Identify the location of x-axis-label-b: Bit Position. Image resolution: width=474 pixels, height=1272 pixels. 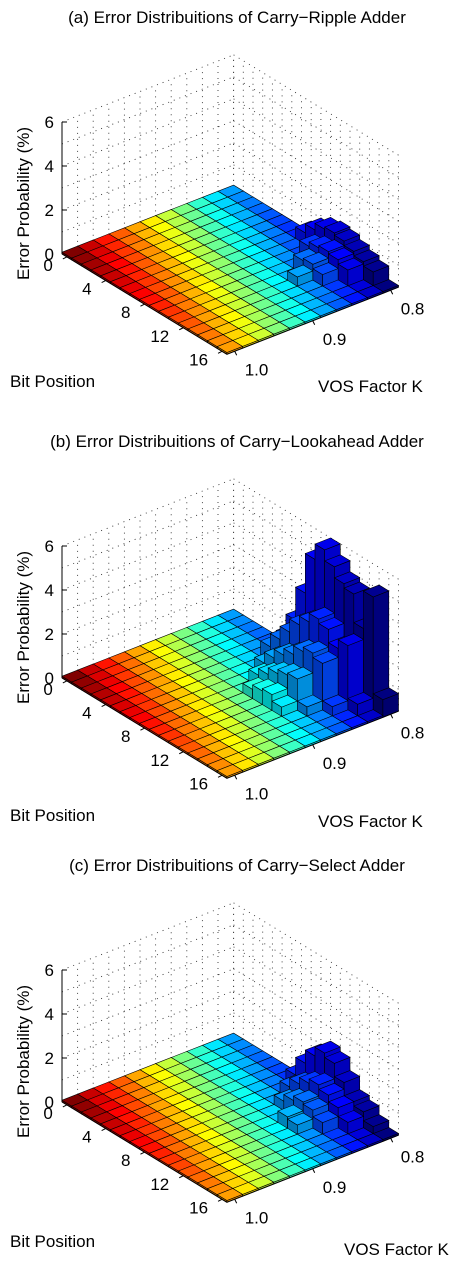
(53, 815).